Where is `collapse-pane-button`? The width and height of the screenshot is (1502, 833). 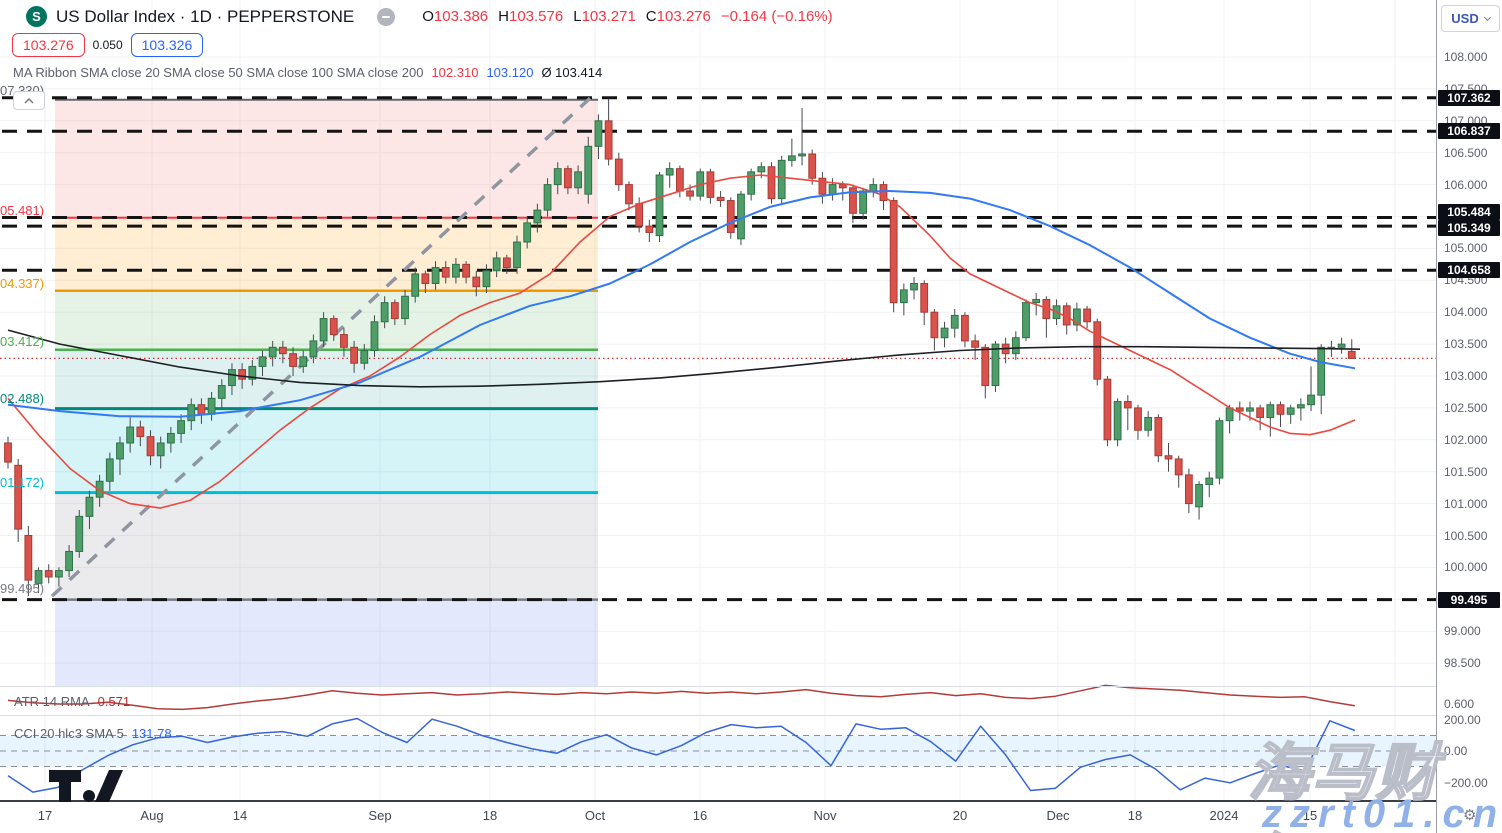 collapse-pane-button is located at coordinates (29, 100).